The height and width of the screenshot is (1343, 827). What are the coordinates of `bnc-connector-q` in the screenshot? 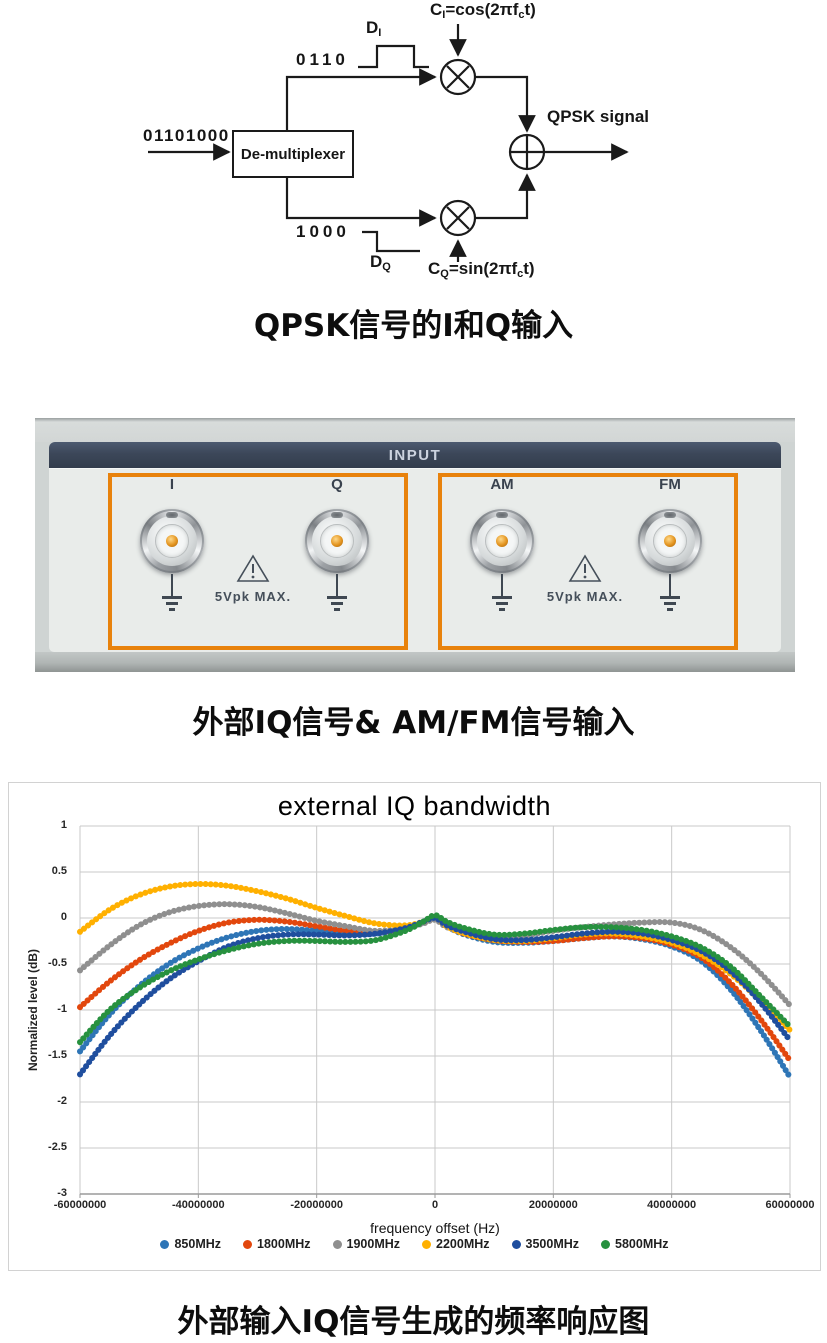 It's located at (337, 541).